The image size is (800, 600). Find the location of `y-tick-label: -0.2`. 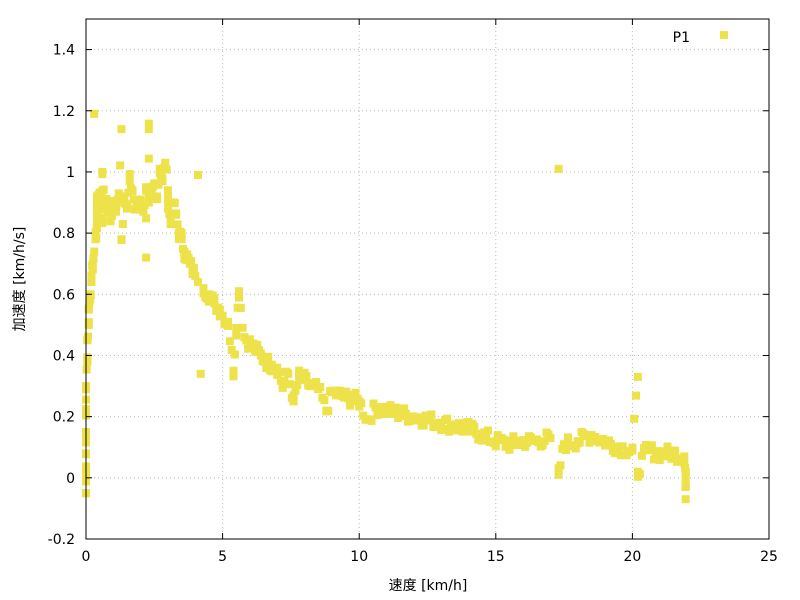

y-tick-label: -0.2 is located at coordinates (61, 540).